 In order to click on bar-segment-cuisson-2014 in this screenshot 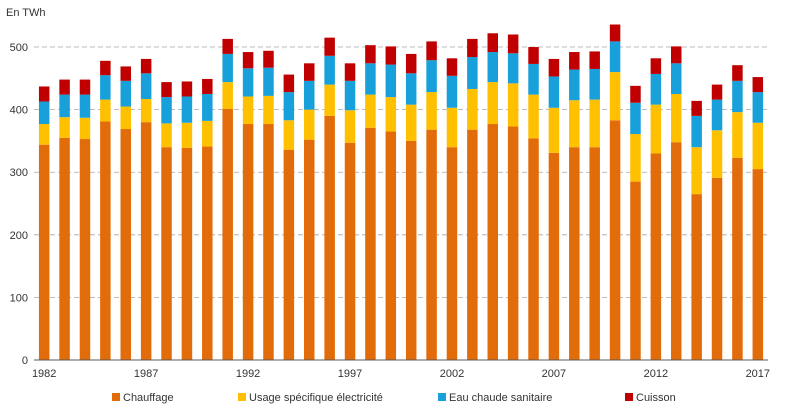, I will do `click(696, 108)`.